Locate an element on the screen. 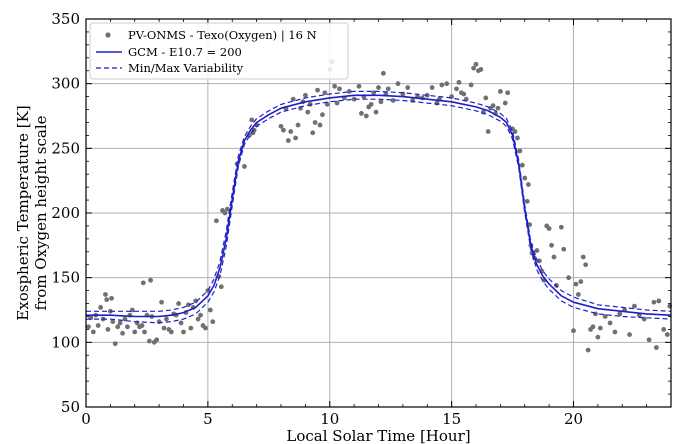 The height and width of the screenshot is (444, 680). y-tick-label-50: 50 is located at coordinates (70, 407).